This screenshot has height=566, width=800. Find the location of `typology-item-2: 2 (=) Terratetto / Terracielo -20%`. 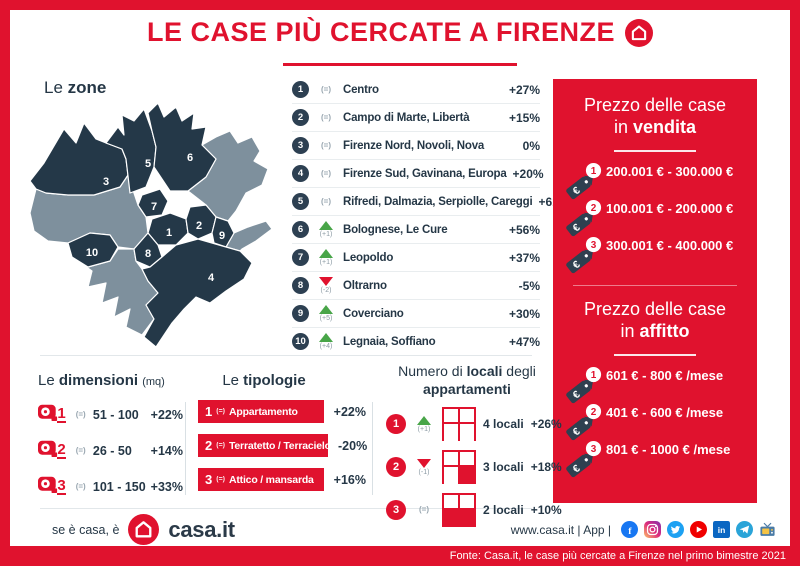

typology-item-2: 2 (=) Terratetto / Terracielo -20% is located at coordinates (283, 445).